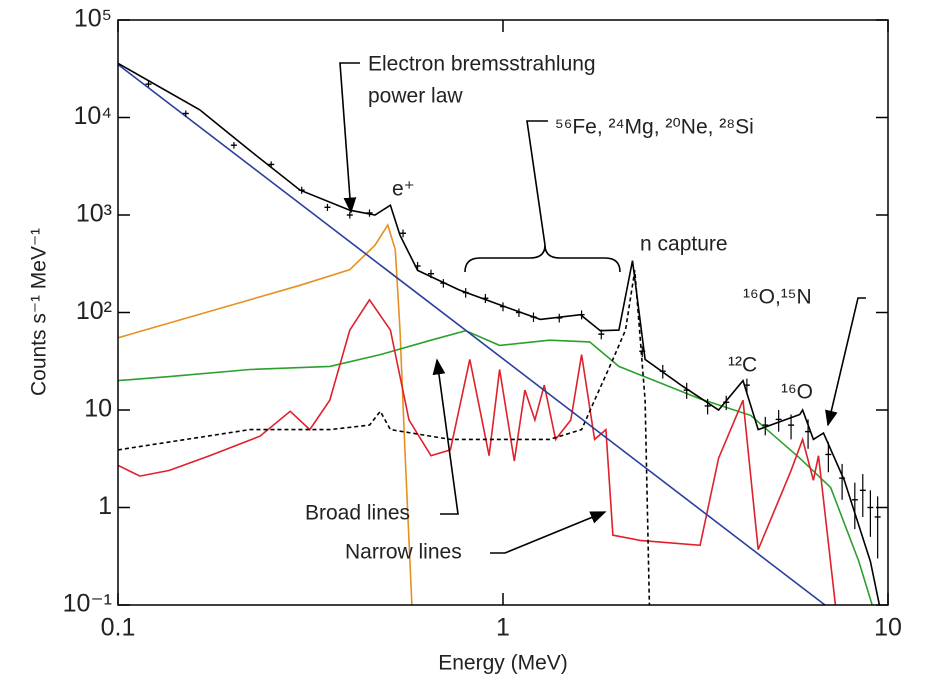  What do you see at coordinates (684, 244) in the screenshot?
I see `annotation: n capture` at bounding box center [684, 244].